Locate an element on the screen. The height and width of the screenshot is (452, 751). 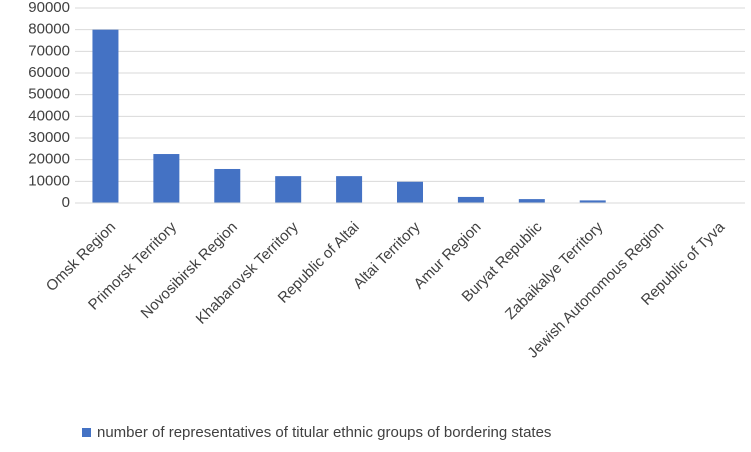
y-tick-label: 80000 is located at coordinates (49, 29).